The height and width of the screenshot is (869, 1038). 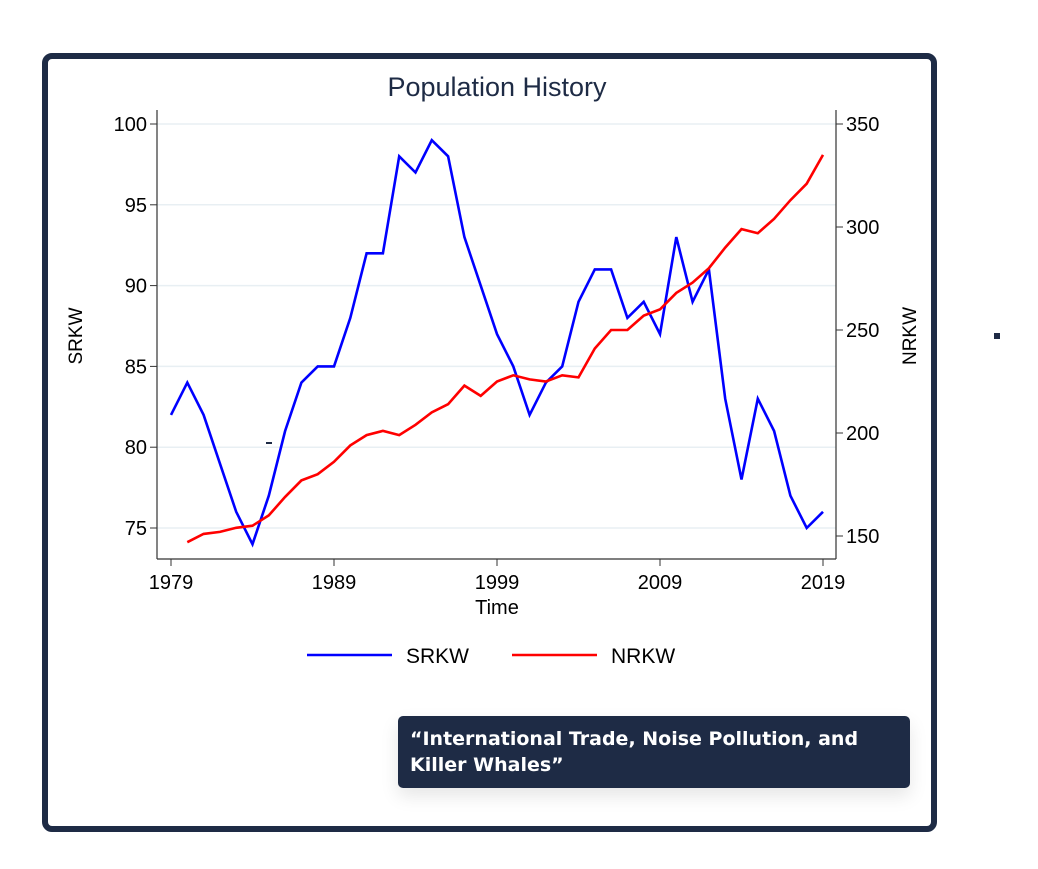 I want to click on y2-tick-label: 250, so click(x=862, y=331).